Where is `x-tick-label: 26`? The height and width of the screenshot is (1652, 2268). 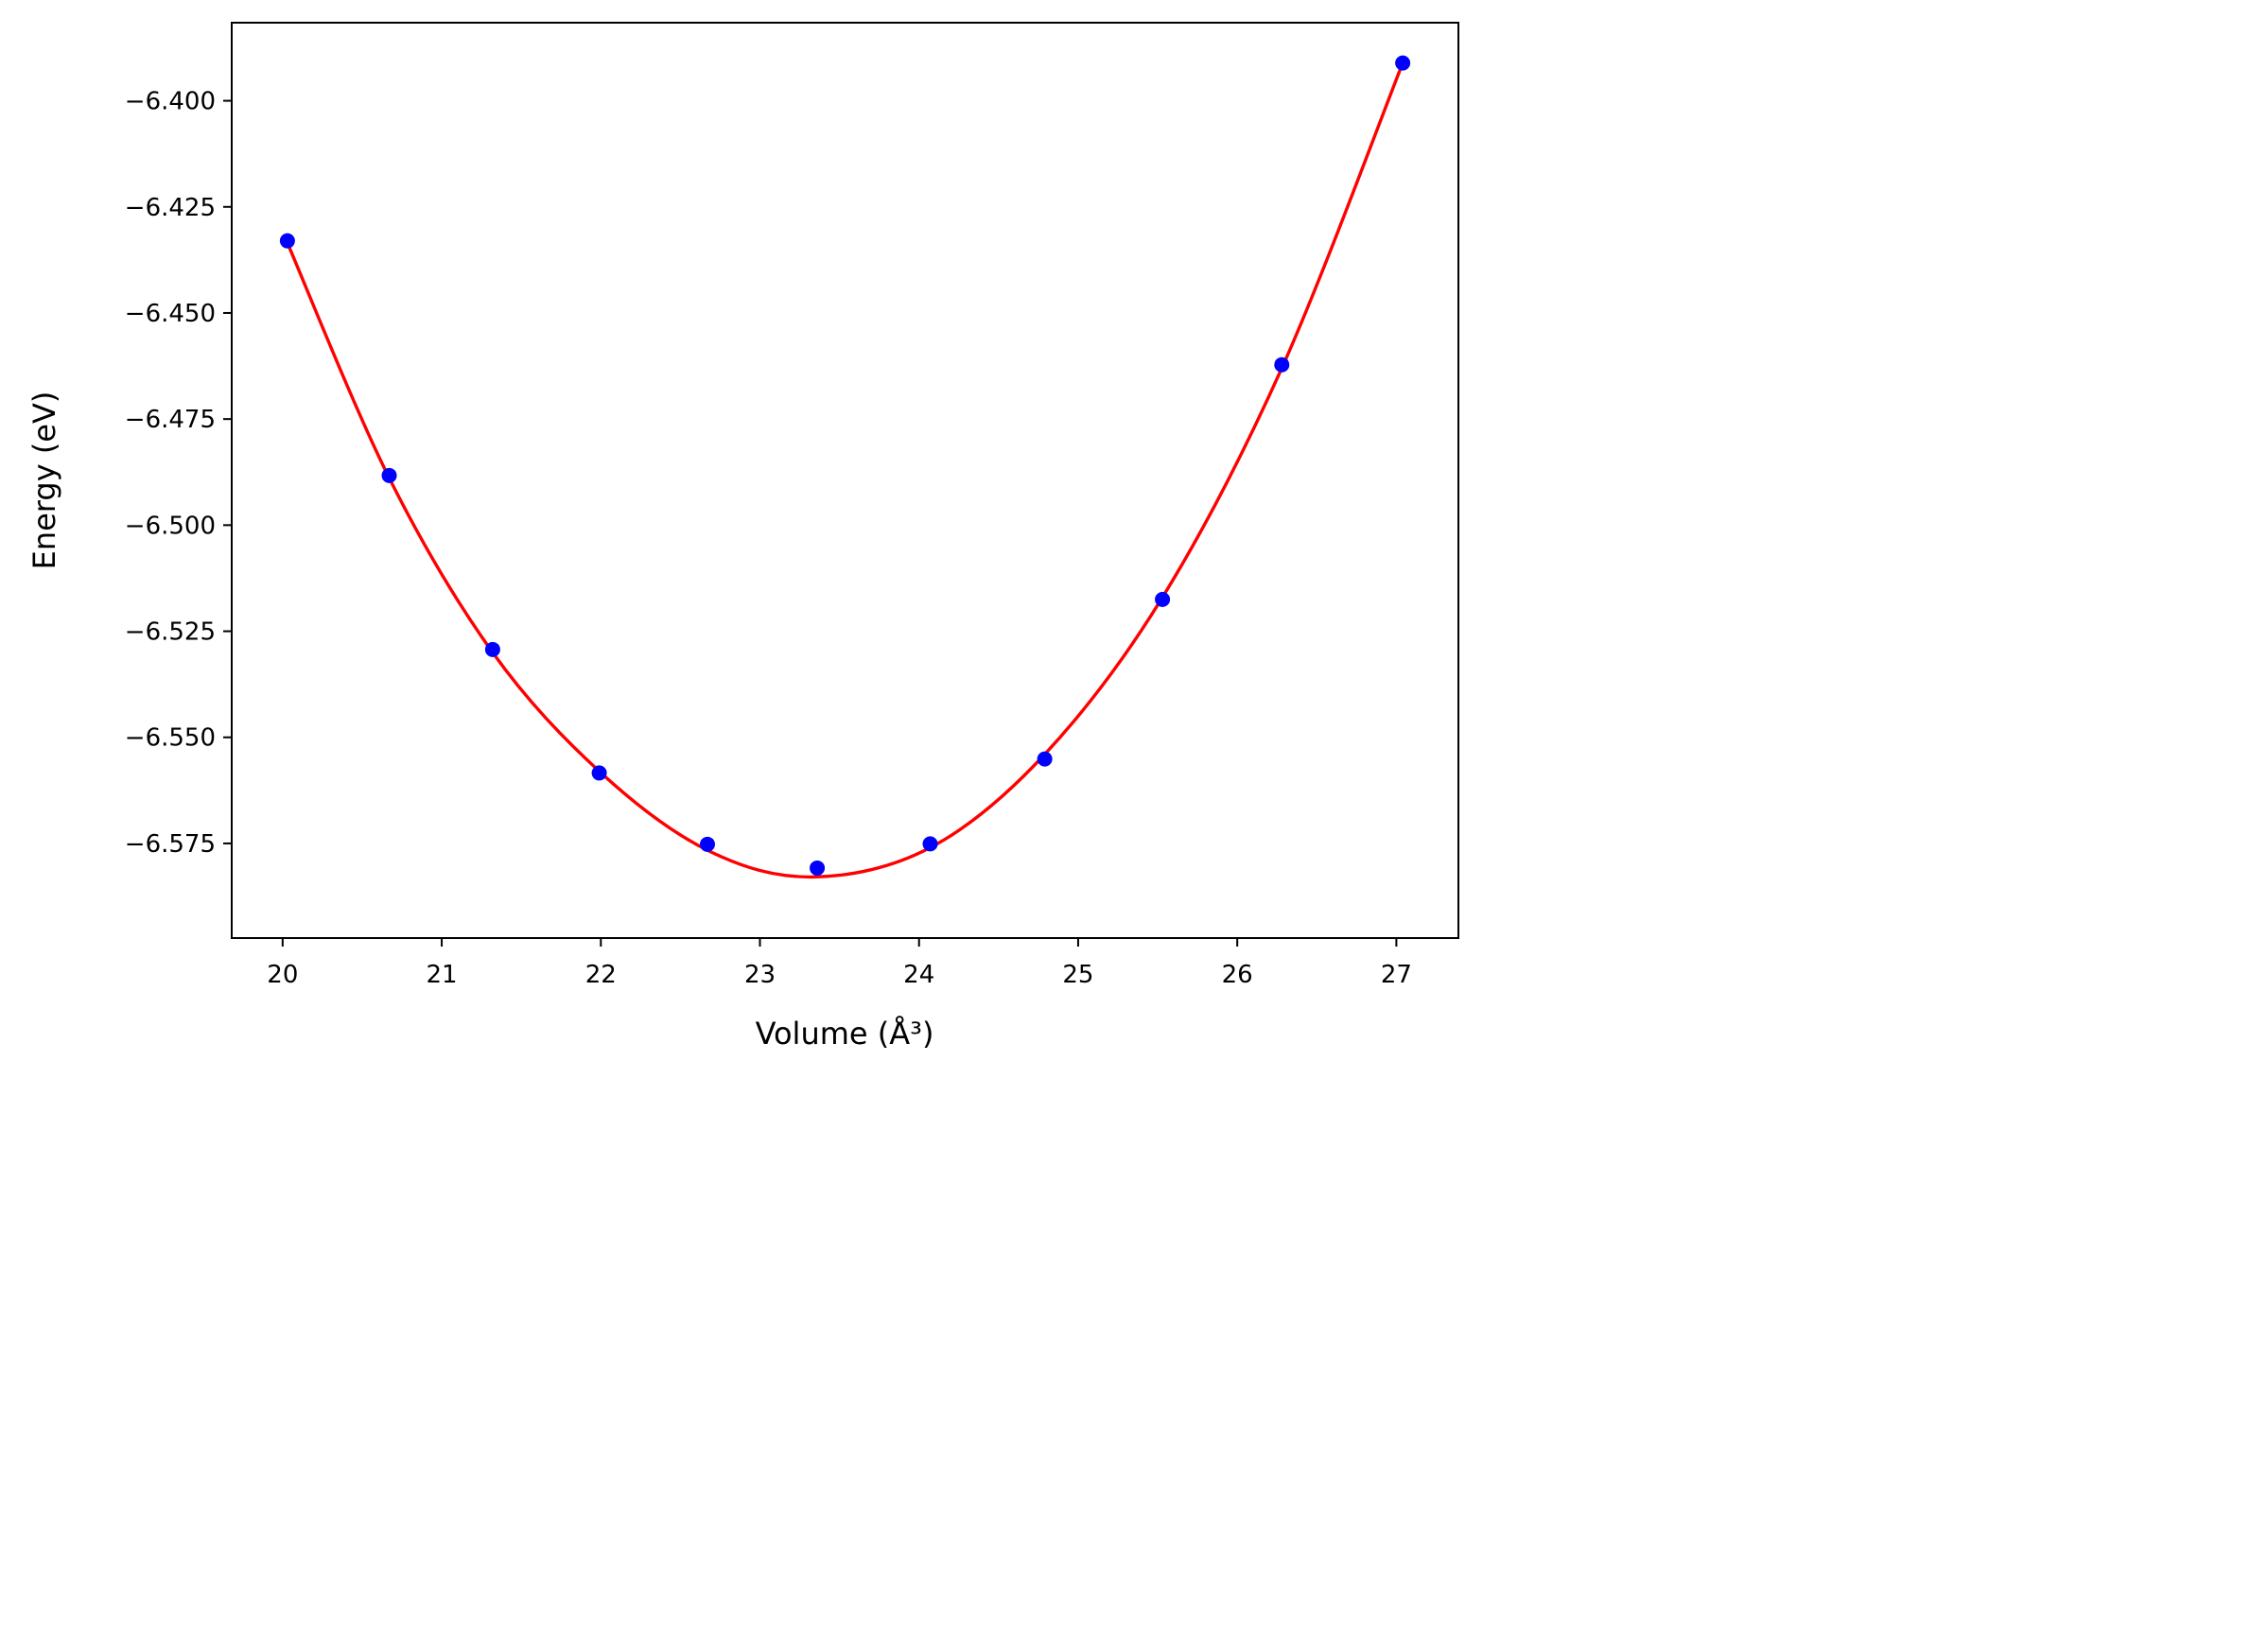
x-tick-label: 26 is located at coordinates (1237, 975).